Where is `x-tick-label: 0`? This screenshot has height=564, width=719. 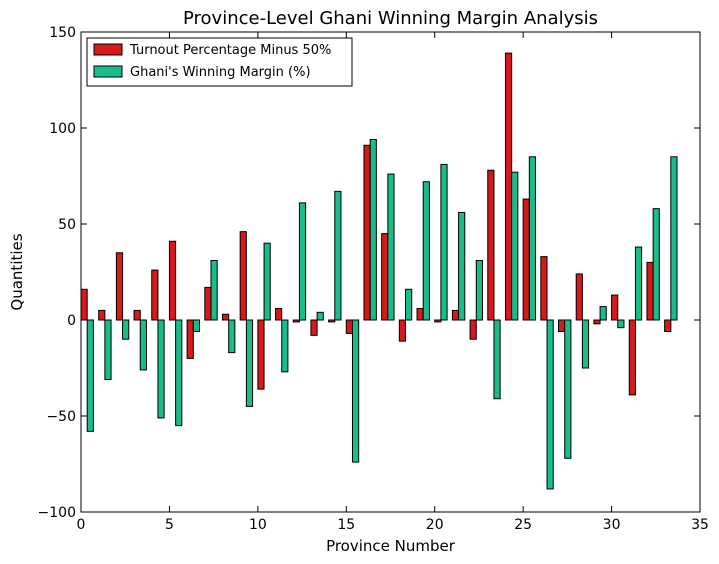 x-tick-label: 0 is located at coordinates (81, 525).